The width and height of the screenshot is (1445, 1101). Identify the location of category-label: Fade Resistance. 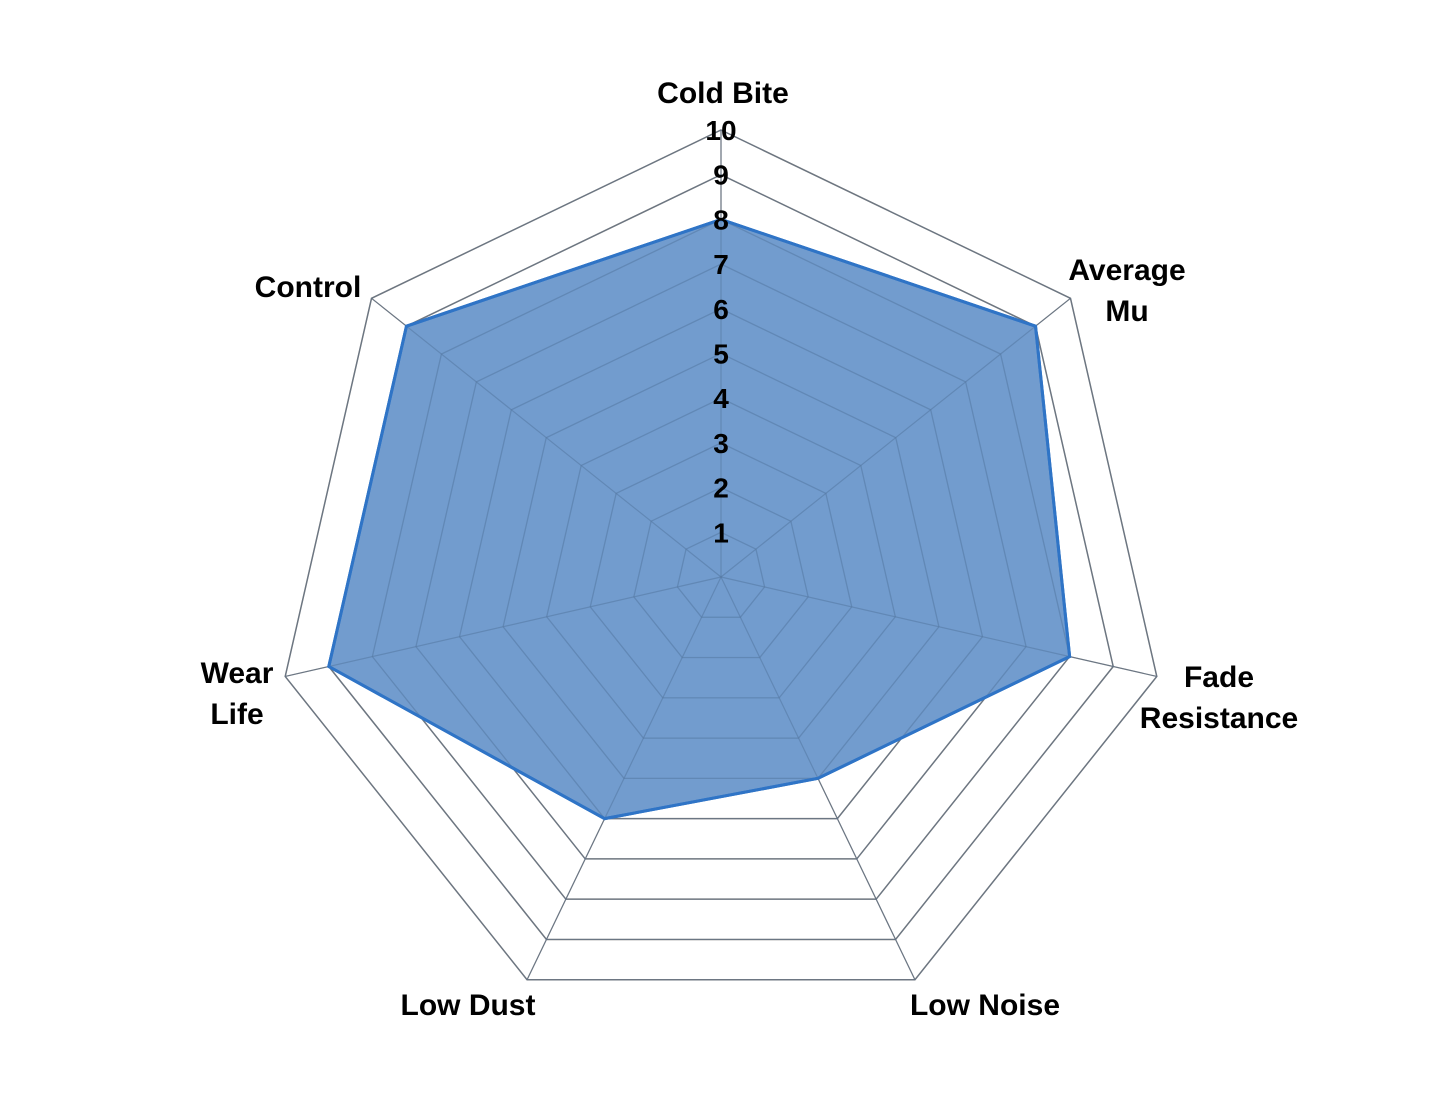
(1219, 698).